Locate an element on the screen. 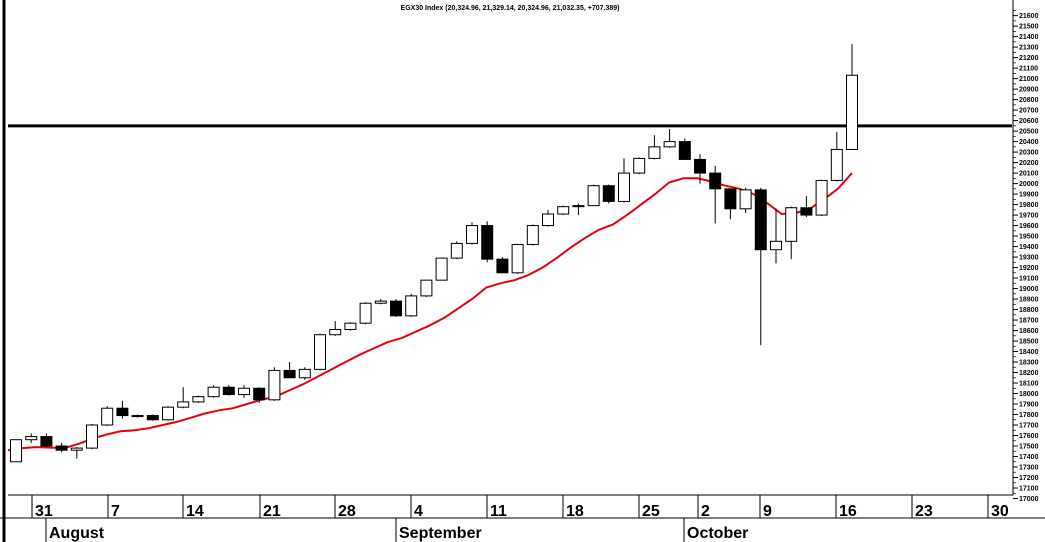  x-day-label: 25 is located at coordinates (651, 511).